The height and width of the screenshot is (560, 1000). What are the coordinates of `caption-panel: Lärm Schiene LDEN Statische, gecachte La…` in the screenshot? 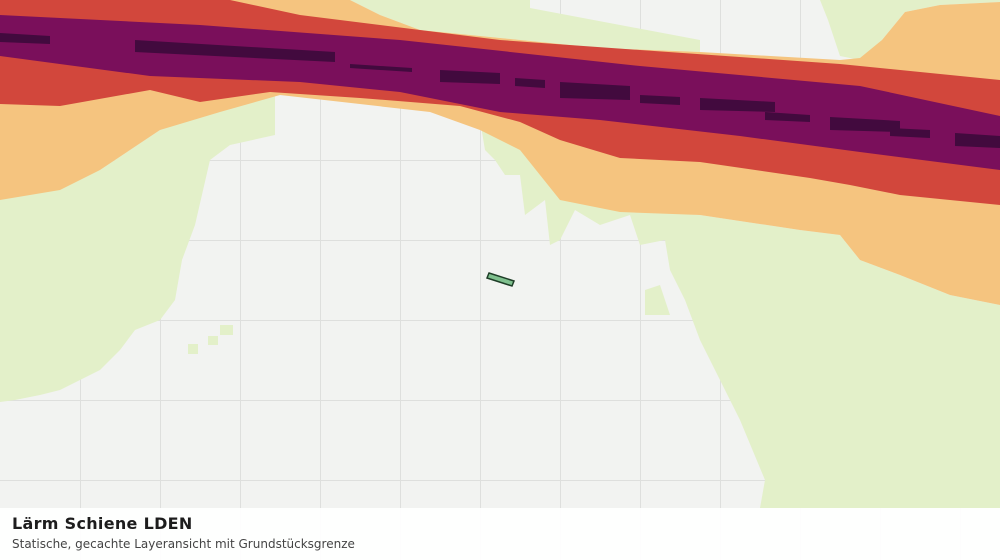 It's located at (500, 534).